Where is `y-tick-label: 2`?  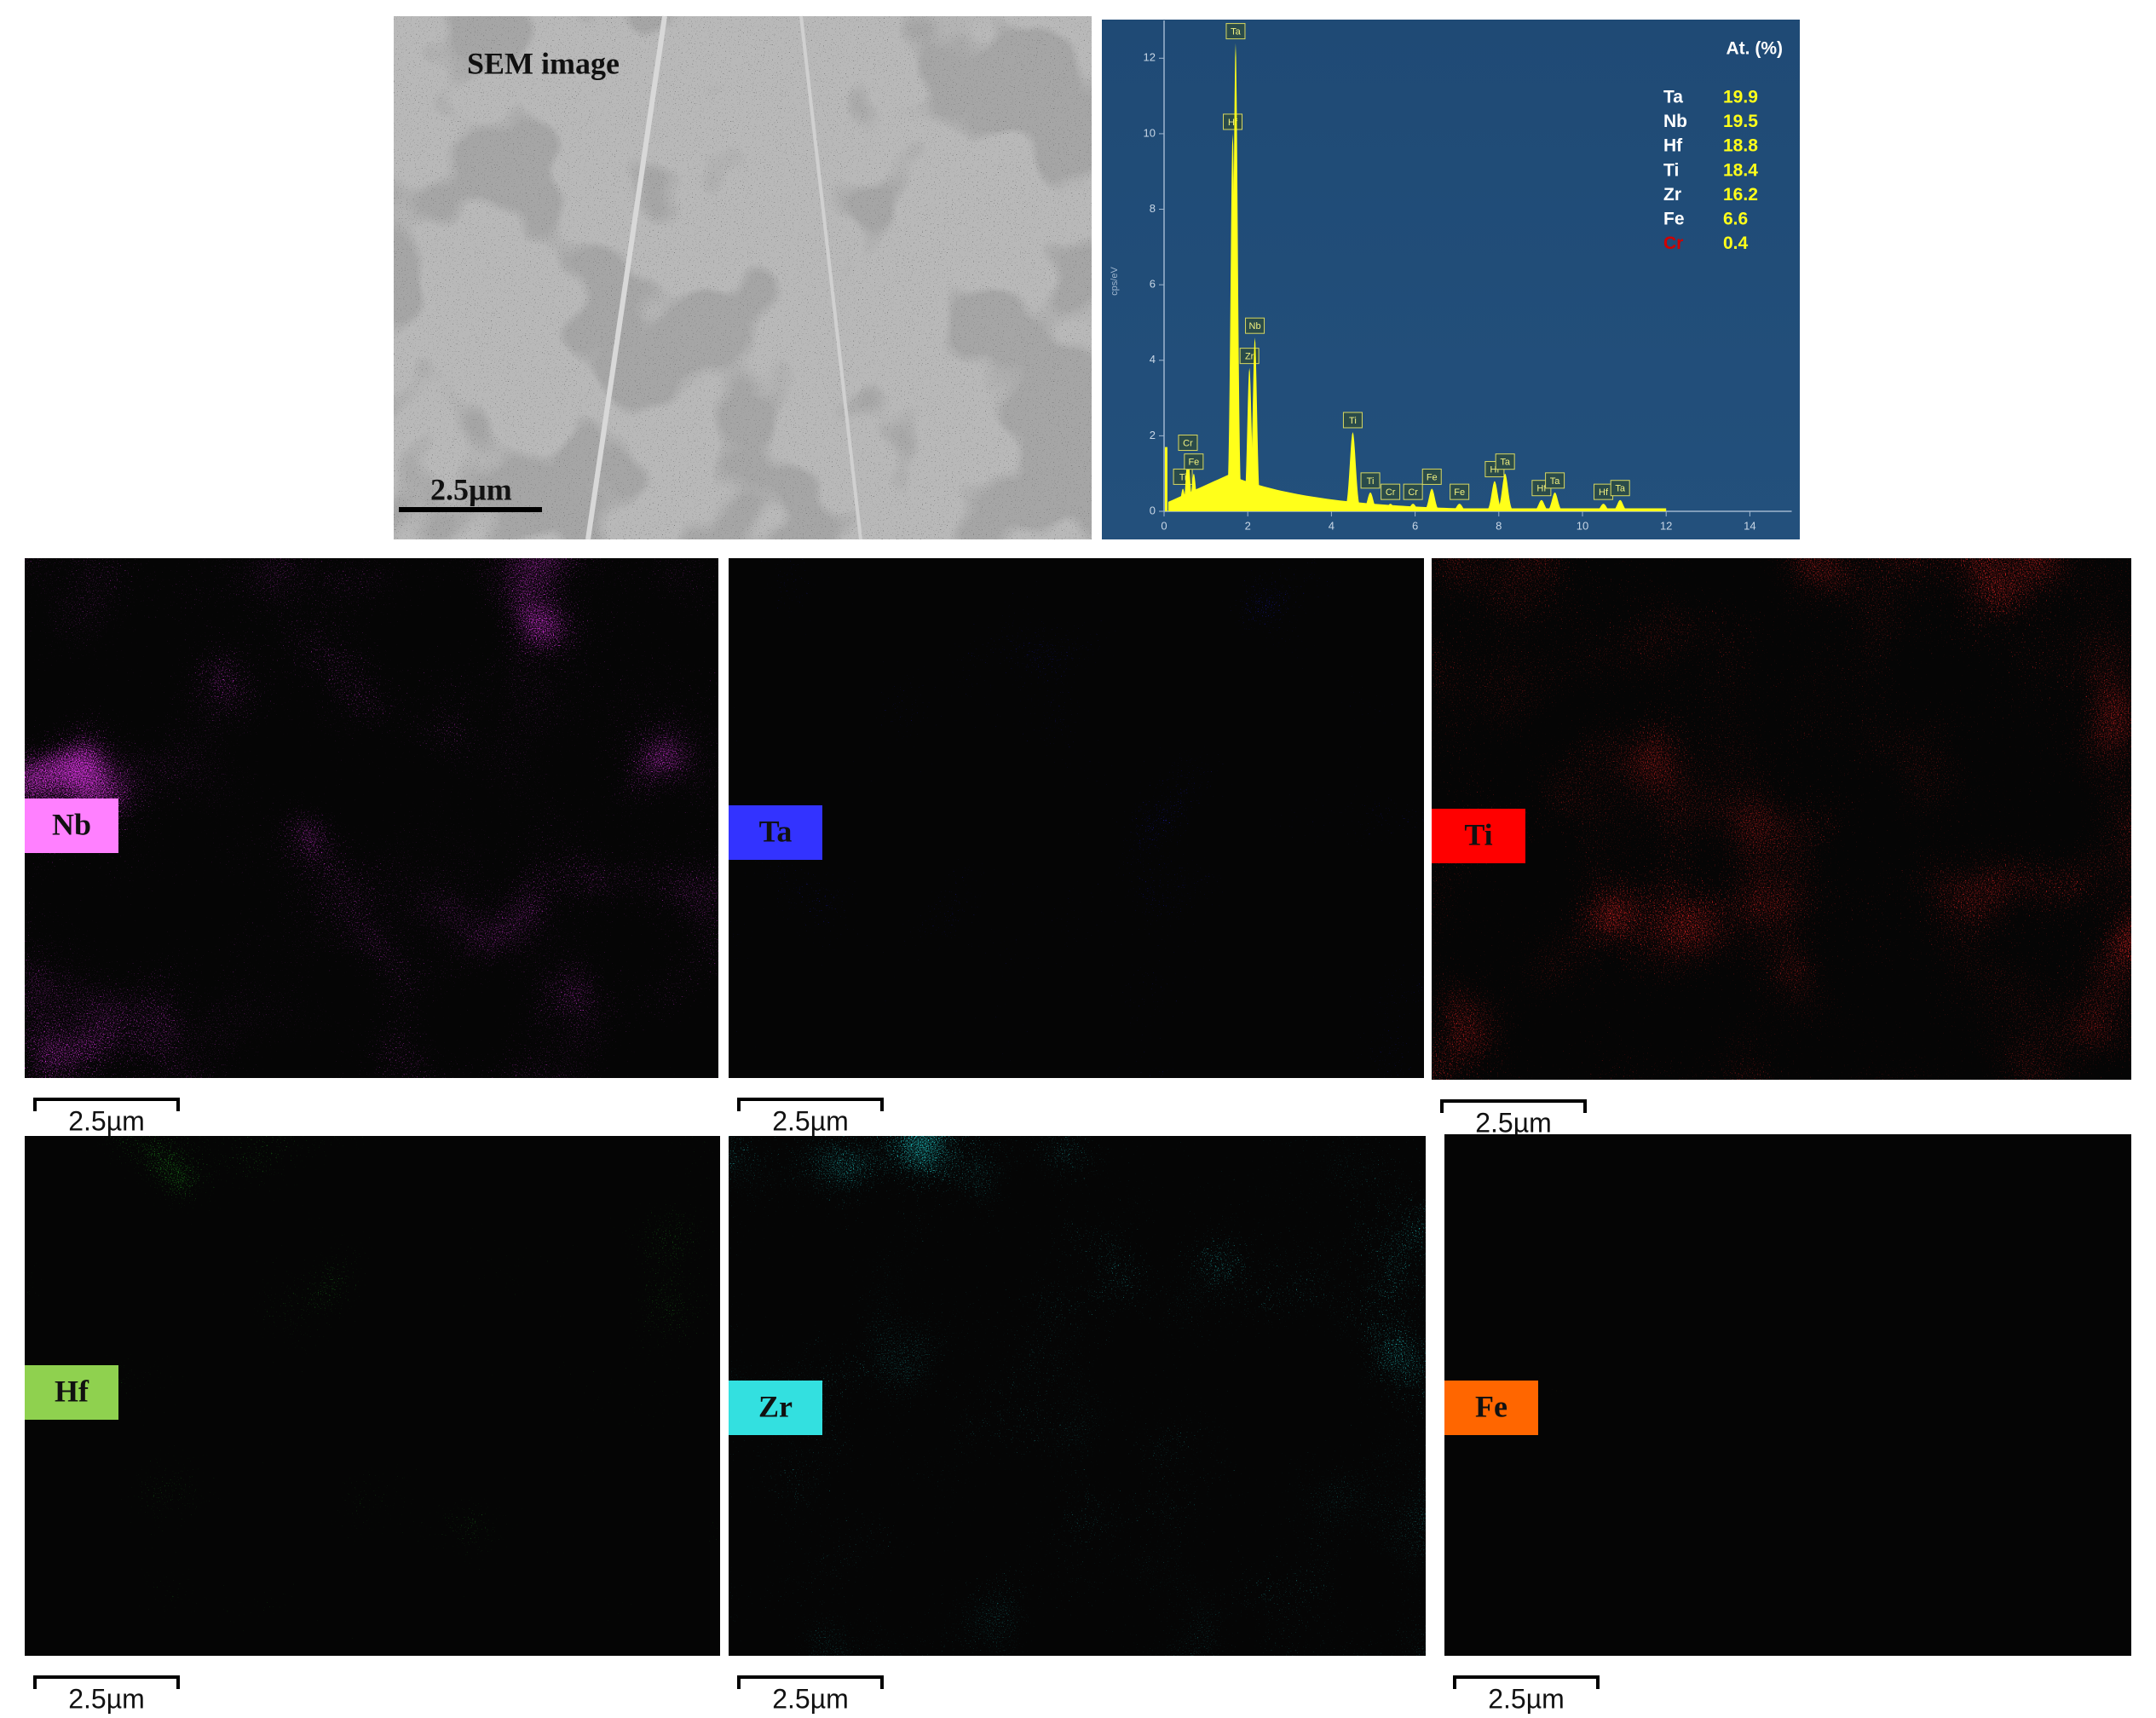
y-tick-label: 2 is located at coordinates (1153, 435).